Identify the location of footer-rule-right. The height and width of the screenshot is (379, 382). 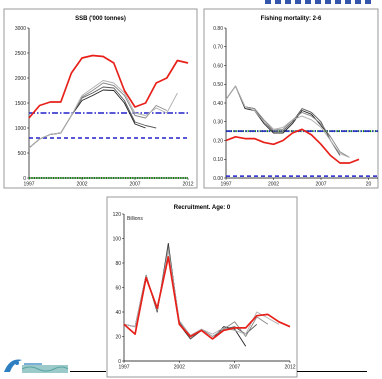
(332, 371).